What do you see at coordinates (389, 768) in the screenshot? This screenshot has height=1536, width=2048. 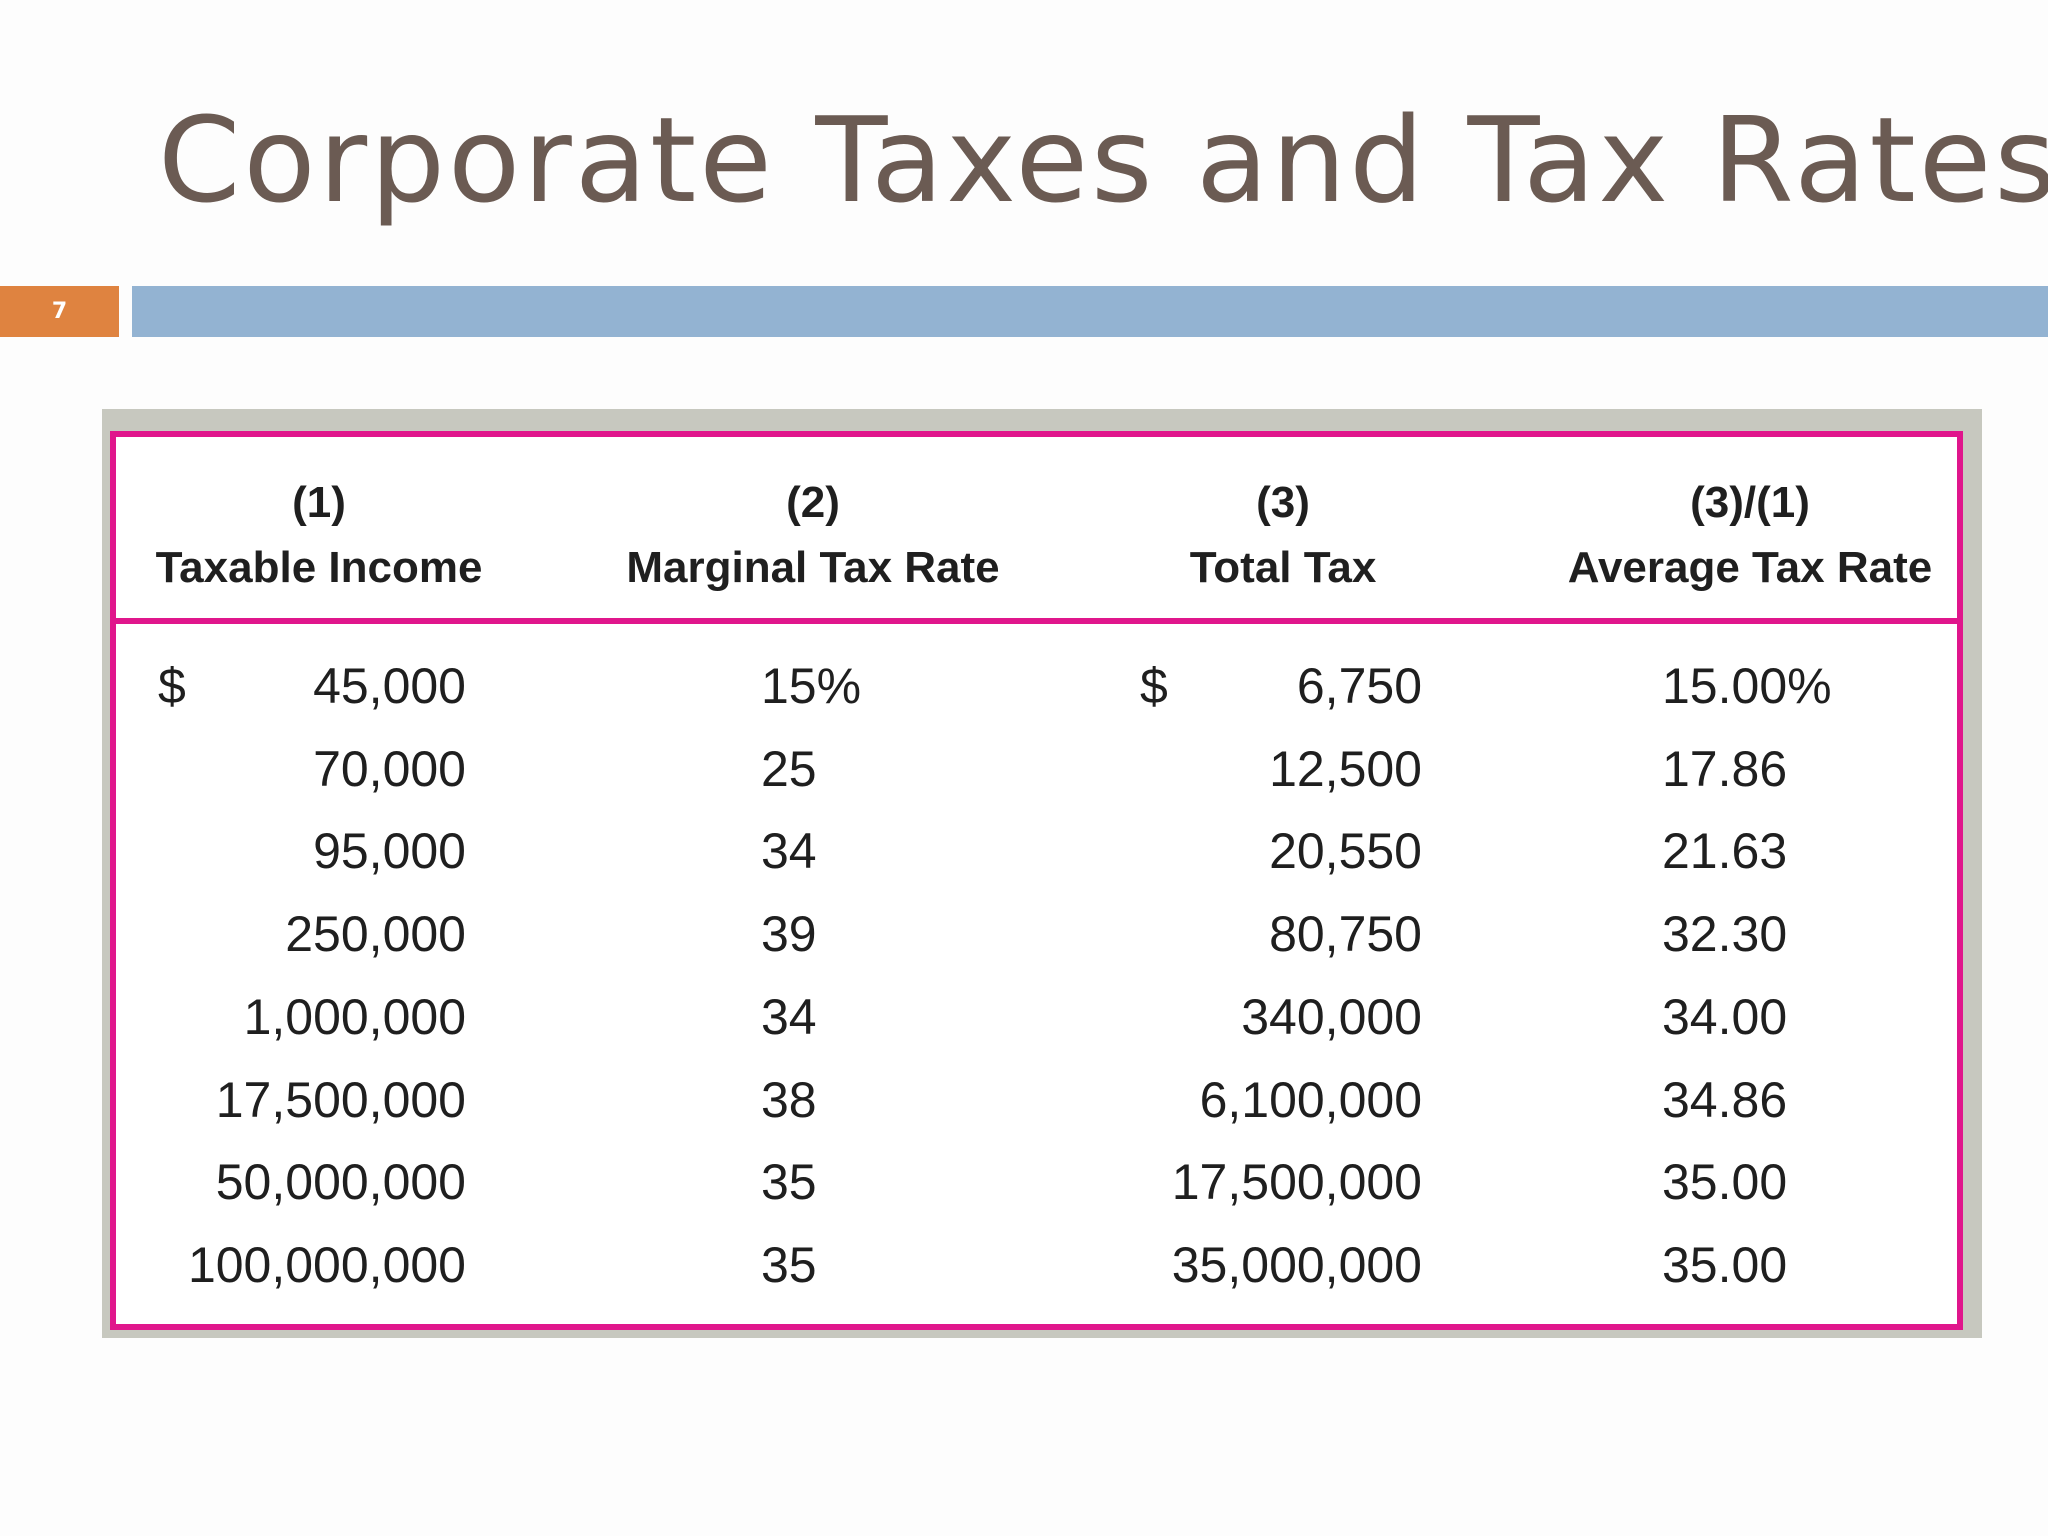 I see `cell-taxable-income: 70,000` at bounding box center [389, 768].